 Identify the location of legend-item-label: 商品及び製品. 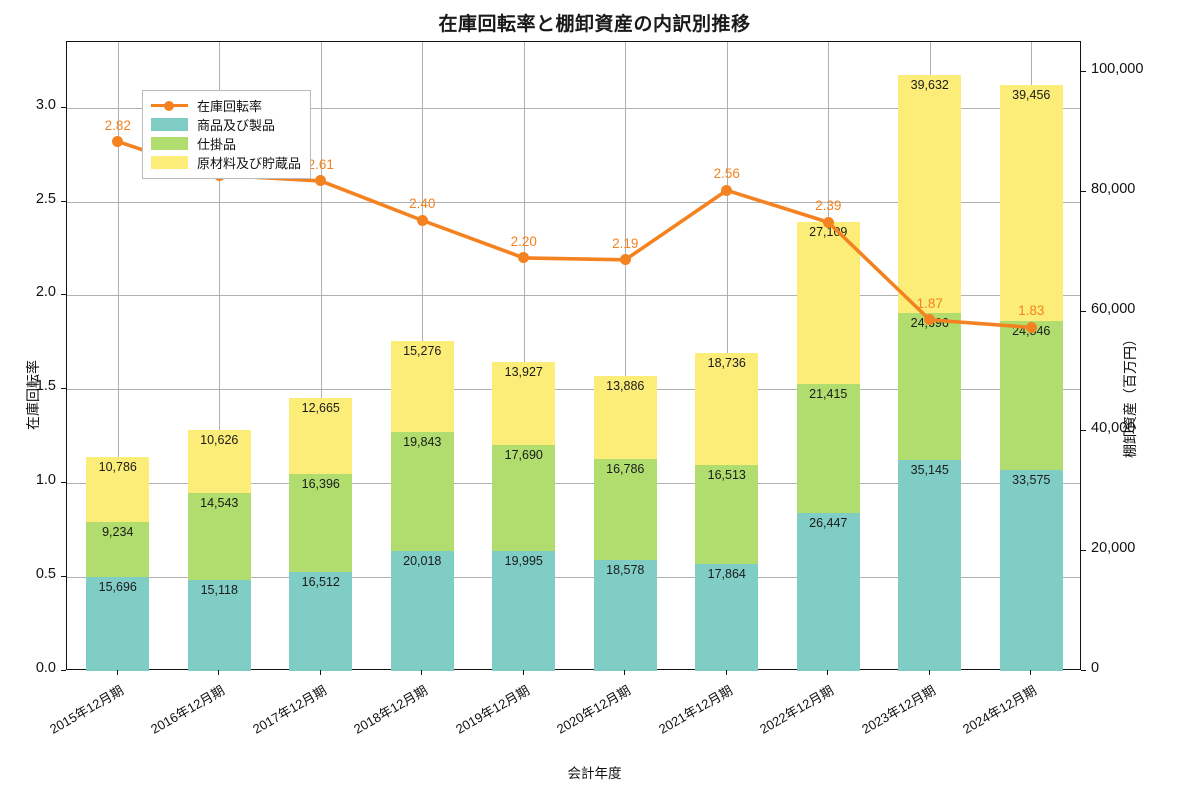
(236, 125).